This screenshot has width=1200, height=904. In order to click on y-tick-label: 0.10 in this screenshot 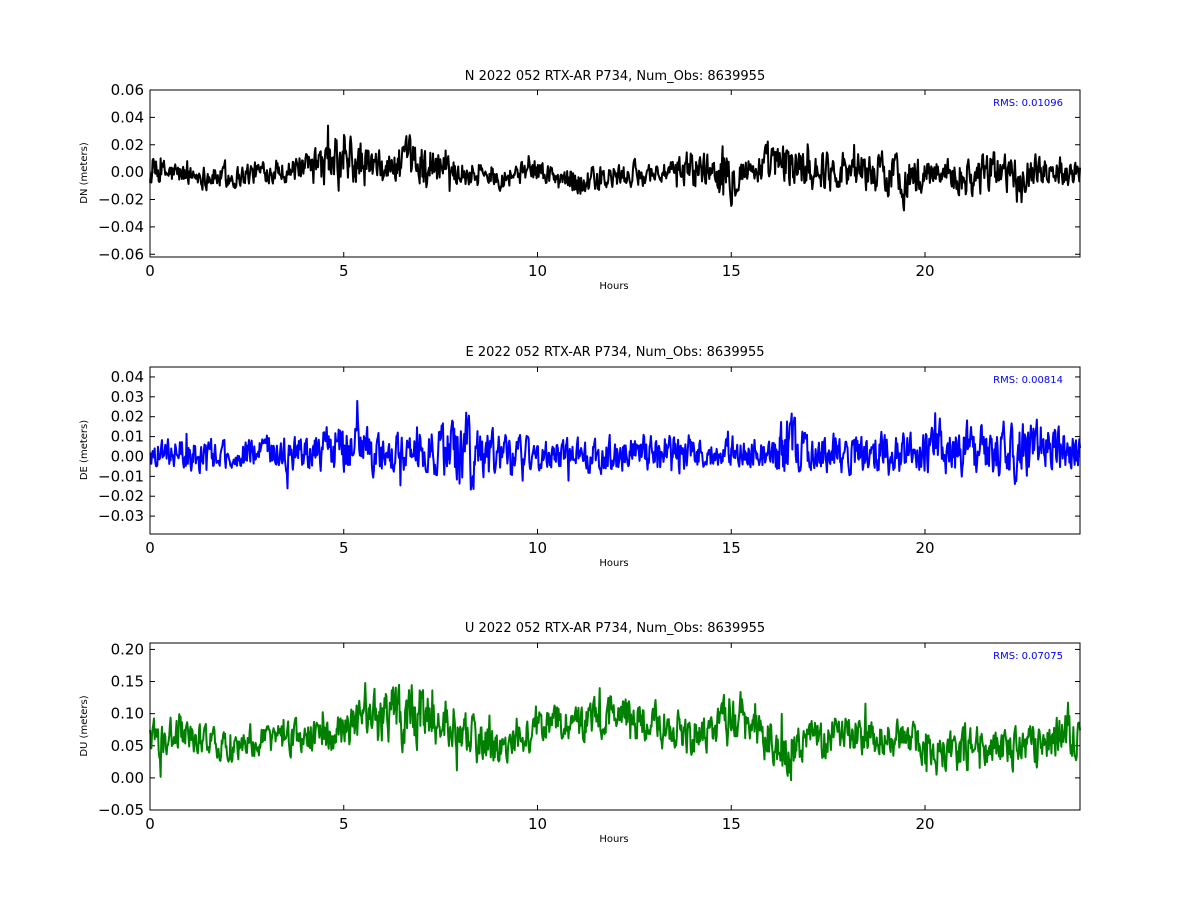, I will do `click(127, 714)`.